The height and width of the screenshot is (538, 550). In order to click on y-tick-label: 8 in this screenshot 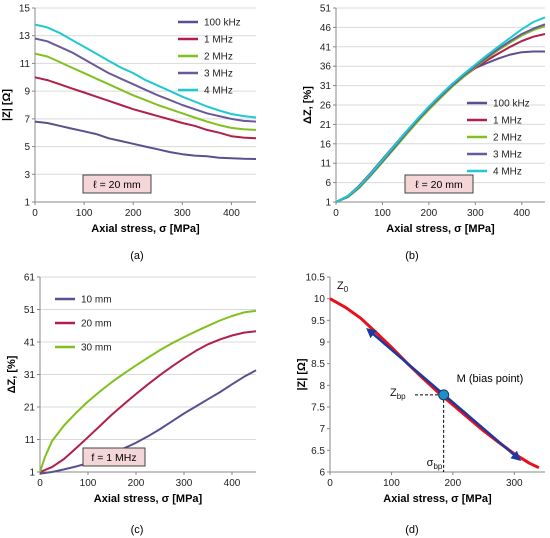, I will do `click(322, 386)`.